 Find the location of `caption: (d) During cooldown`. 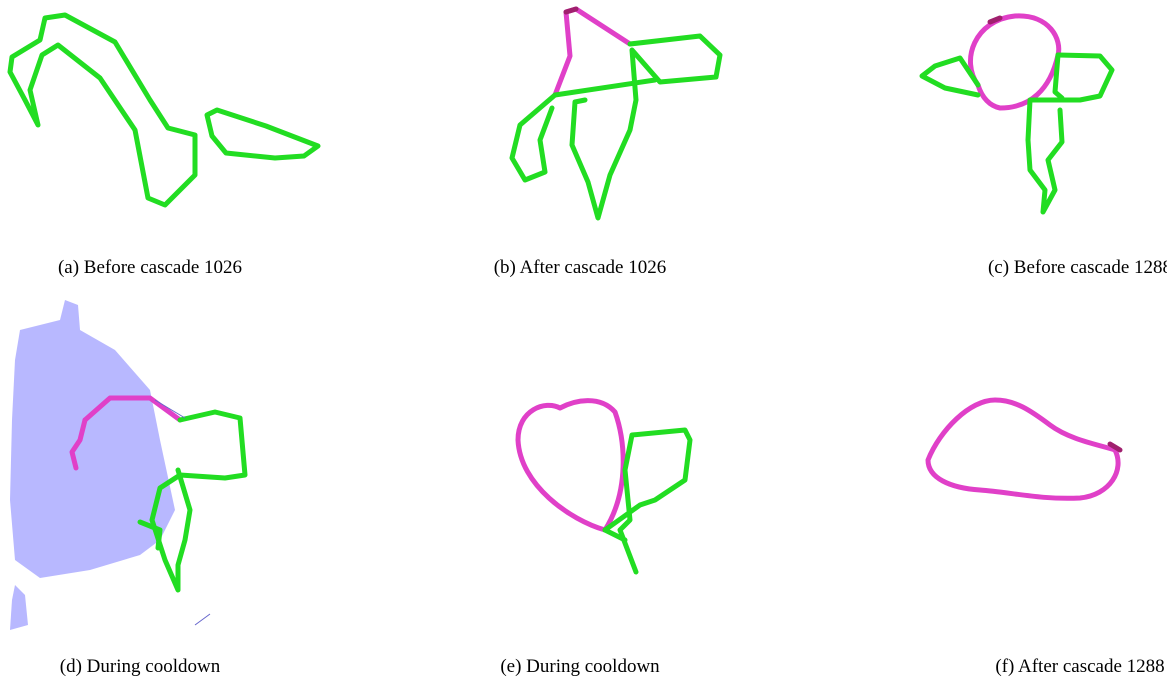

caption: (d) During cooldown is located at coordinates (140, 666).